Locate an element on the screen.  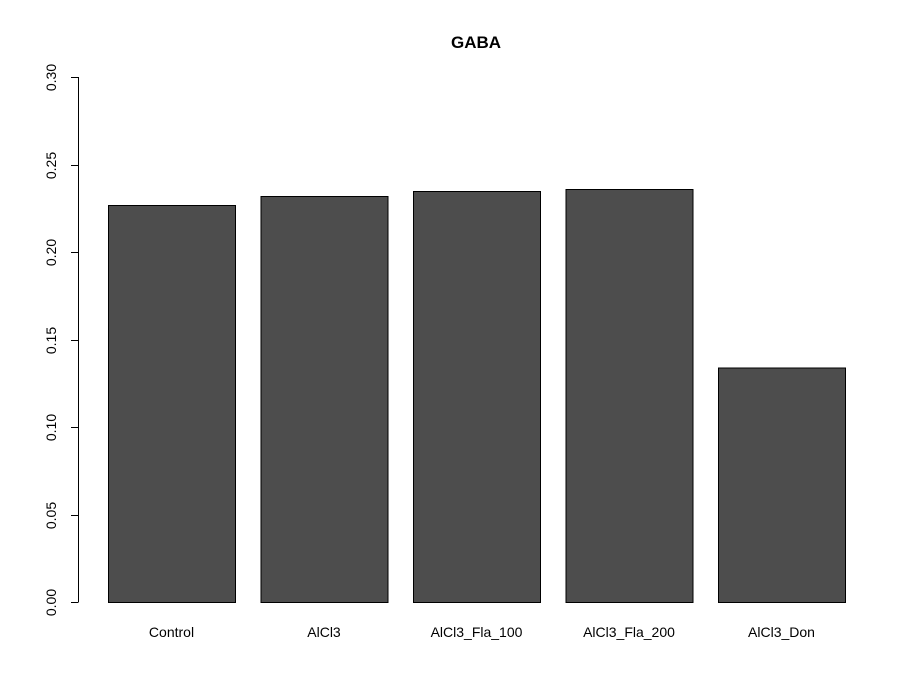
x-tick-label: AlCl3_Don is located at coordinates (781, 632).